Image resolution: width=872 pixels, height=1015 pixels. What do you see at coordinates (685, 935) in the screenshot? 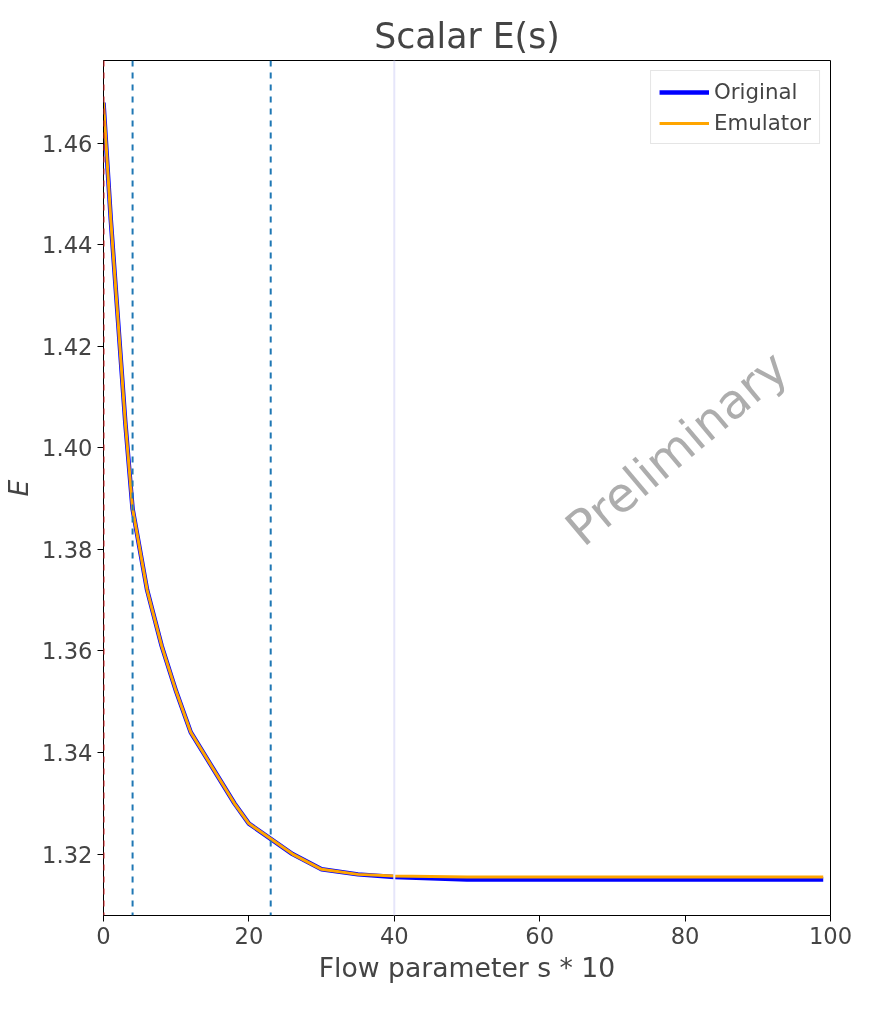
I see `x-tick-label: 80` at bounding box center [685, 935].